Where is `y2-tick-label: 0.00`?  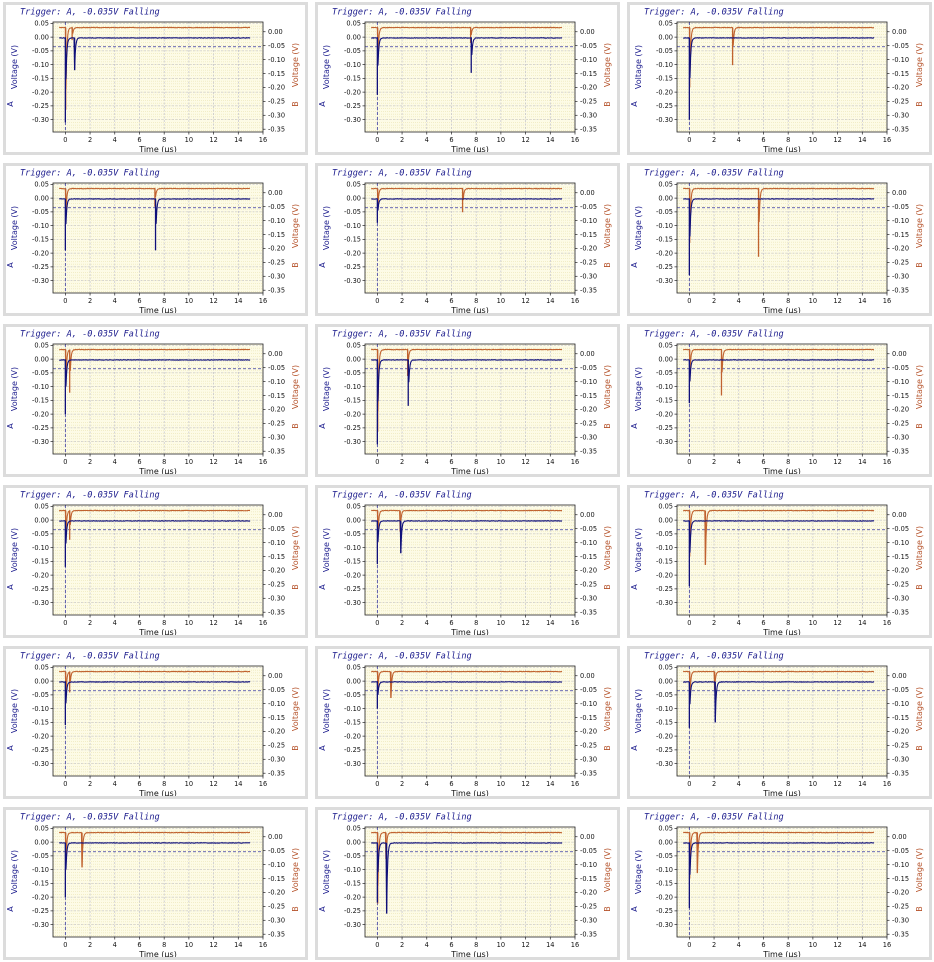
y2-tick-label: 0.00 is located at coordinates (899, 837).